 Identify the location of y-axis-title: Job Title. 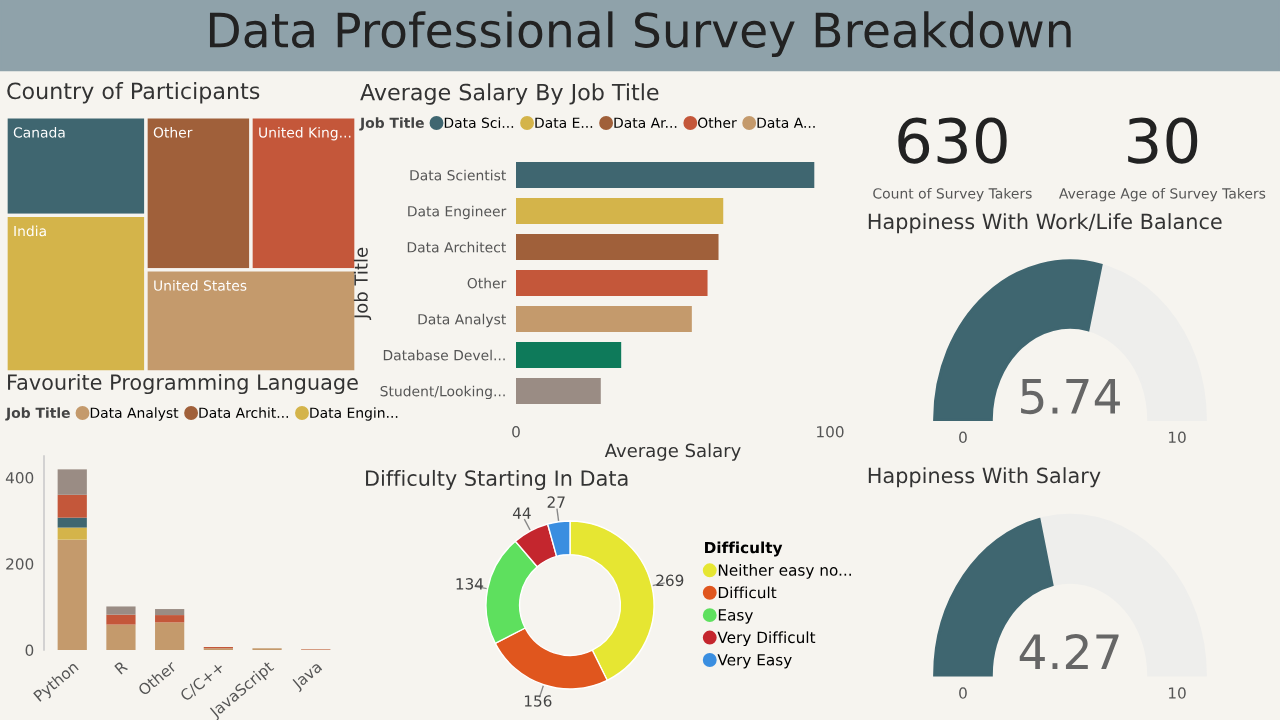
(362, 284).